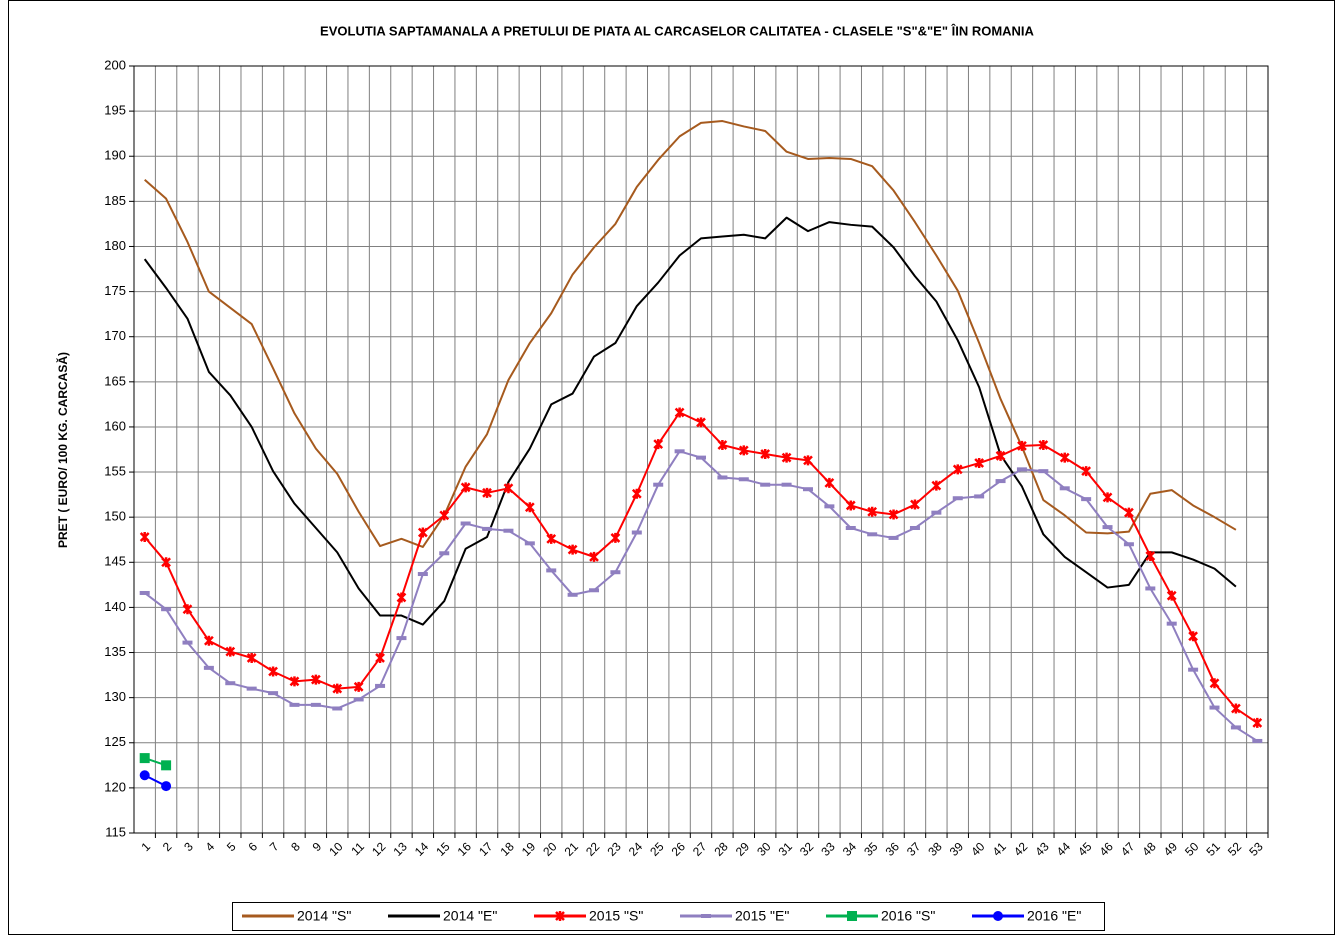  I want to click on legend-label: 2015 "E", so click(762, 916).